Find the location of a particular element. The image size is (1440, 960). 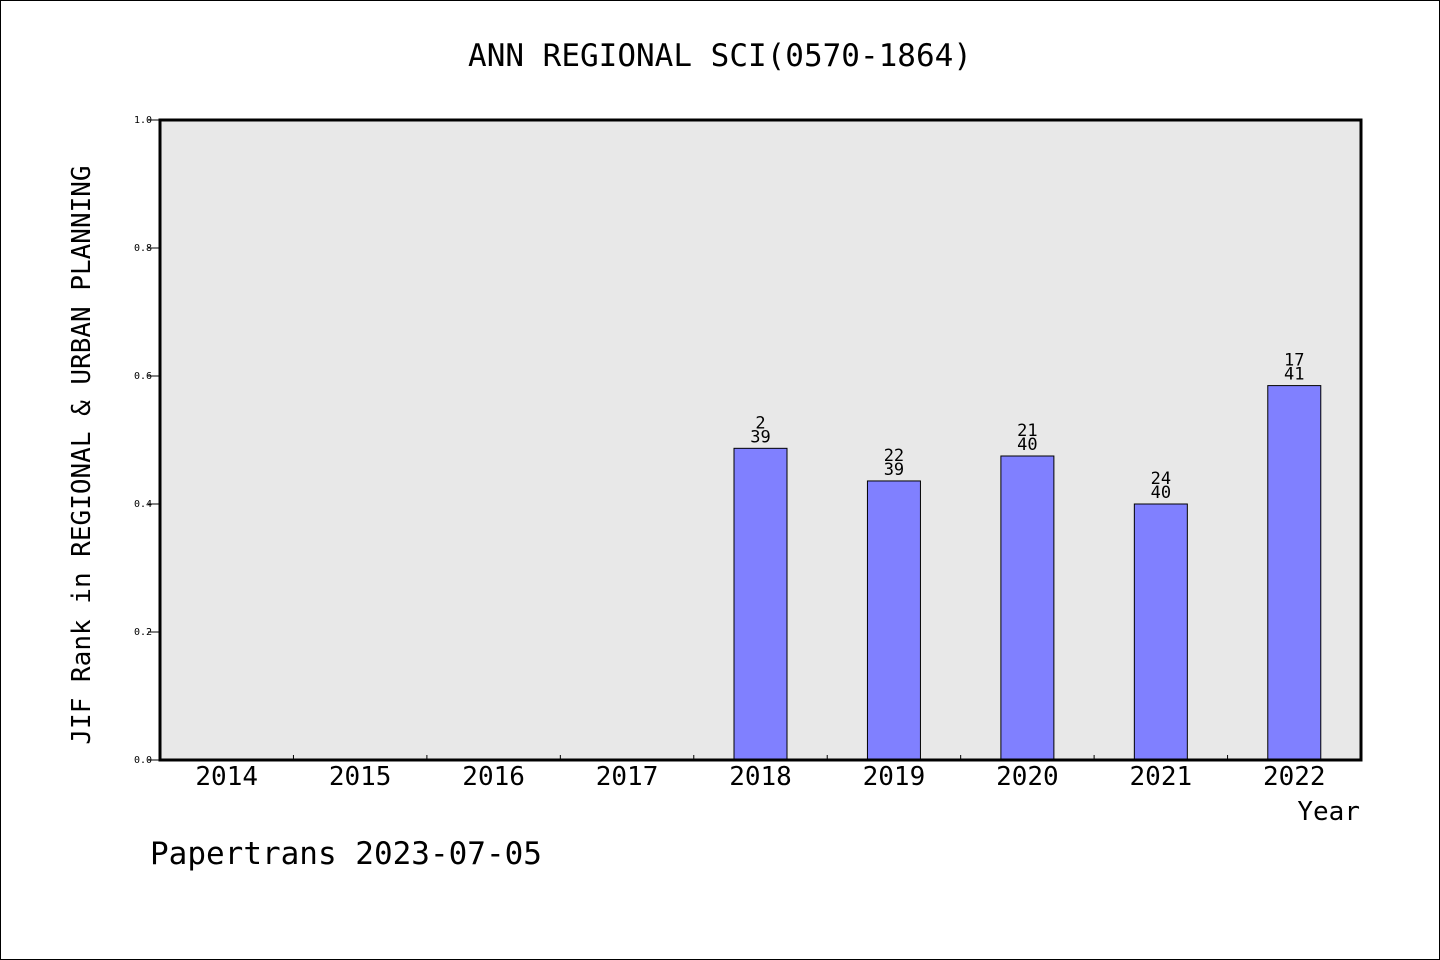

y-axis-label: JIF Rank in REGIONAL & URBAN PLANNING is located at coordinates (82, 454).